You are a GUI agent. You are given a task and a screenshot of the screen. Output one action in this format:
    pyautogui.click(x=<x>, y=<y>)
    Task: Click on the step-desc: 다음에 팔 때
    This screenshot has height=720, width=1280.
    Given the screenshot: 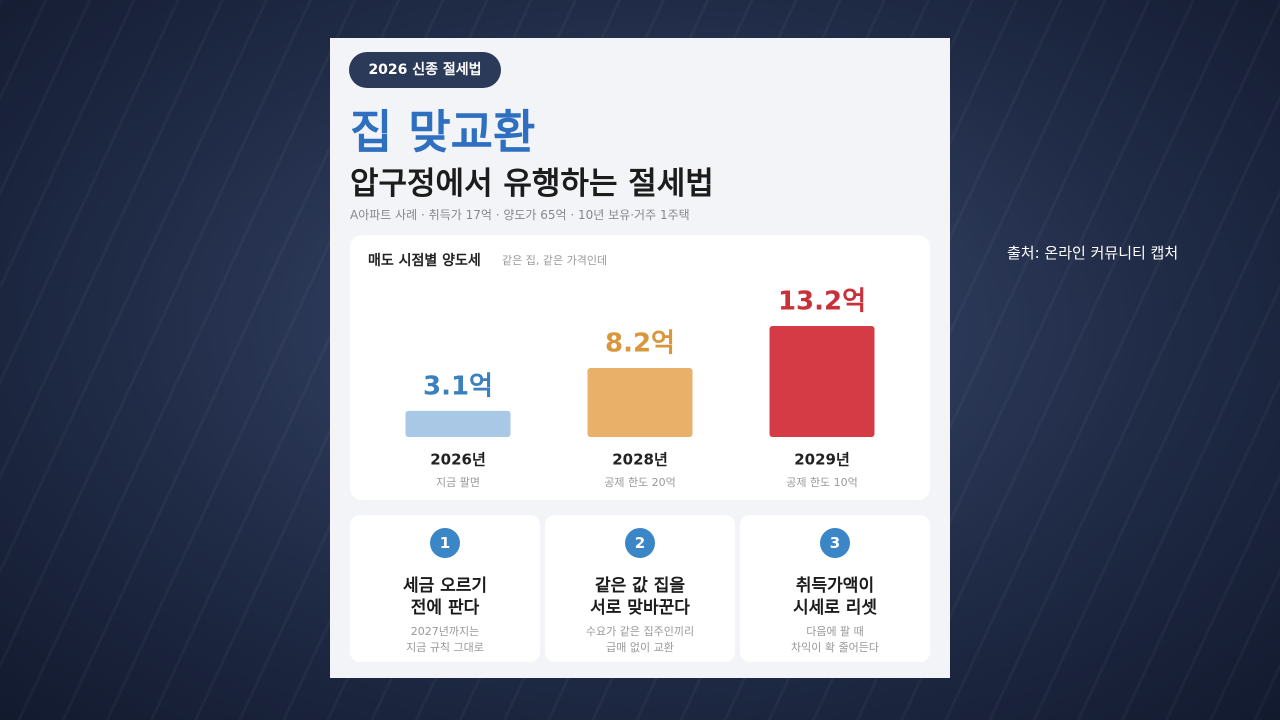 What is the action you would take?
    pyautogui.click(x=835, y=631)
    